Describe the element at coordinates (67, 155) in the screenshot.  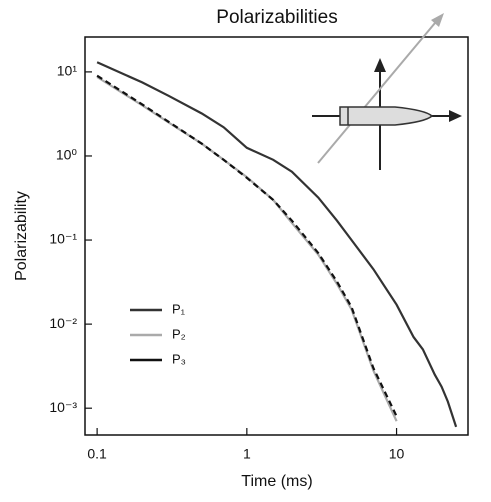
I see `y-tick-label: 10⁰` at that location.